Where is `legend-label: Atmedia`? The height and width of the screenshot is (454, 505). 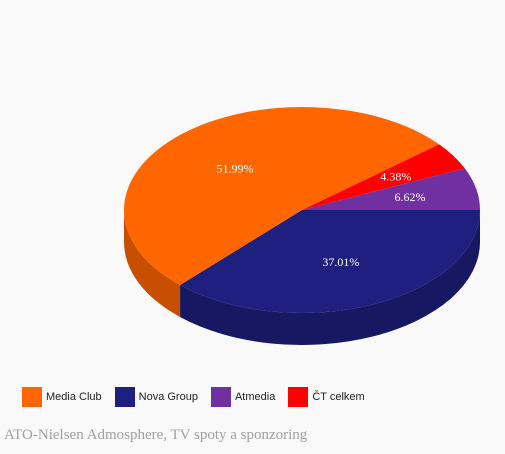 legend-label: Atmedia is located at coordinates (255, 397).